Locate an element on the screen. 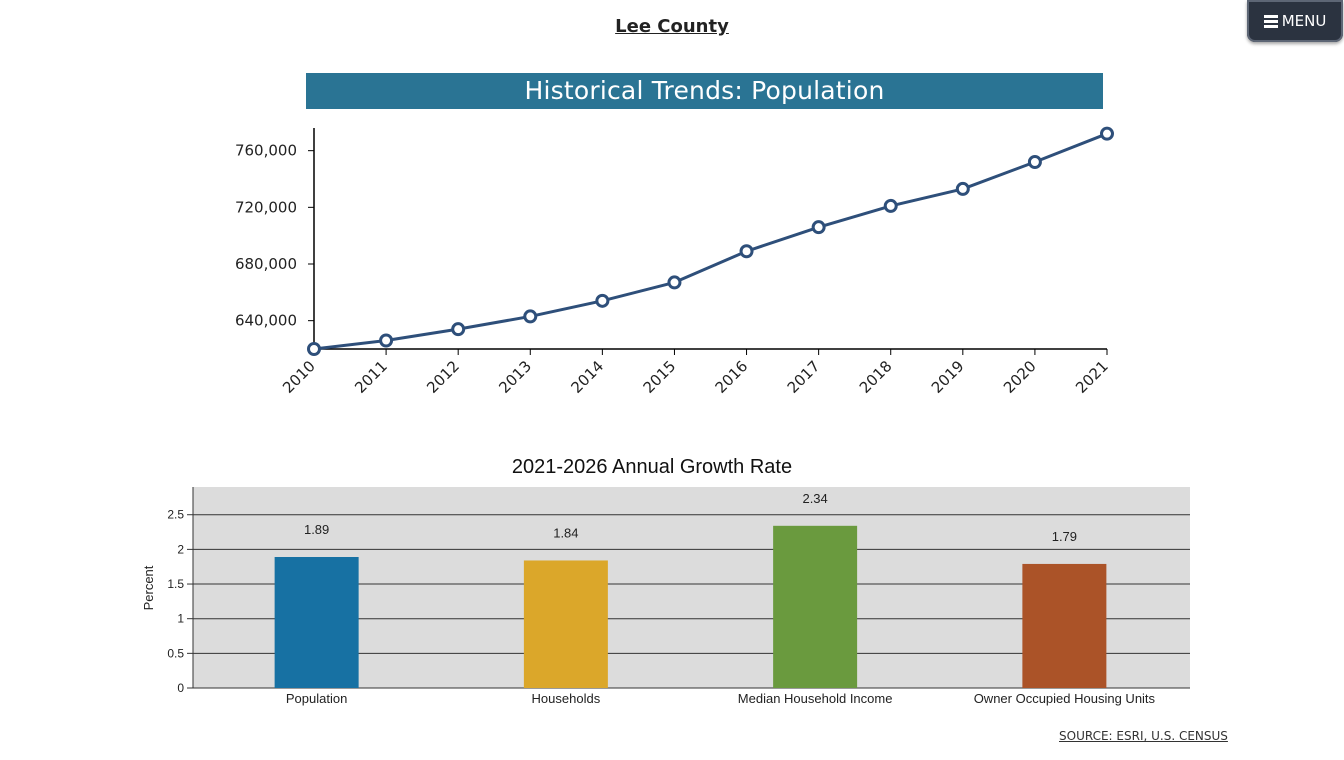 The height and width of the screenshot is (760, 1344). bar-value-label: 1.89 is located at coordinates (316, 529).